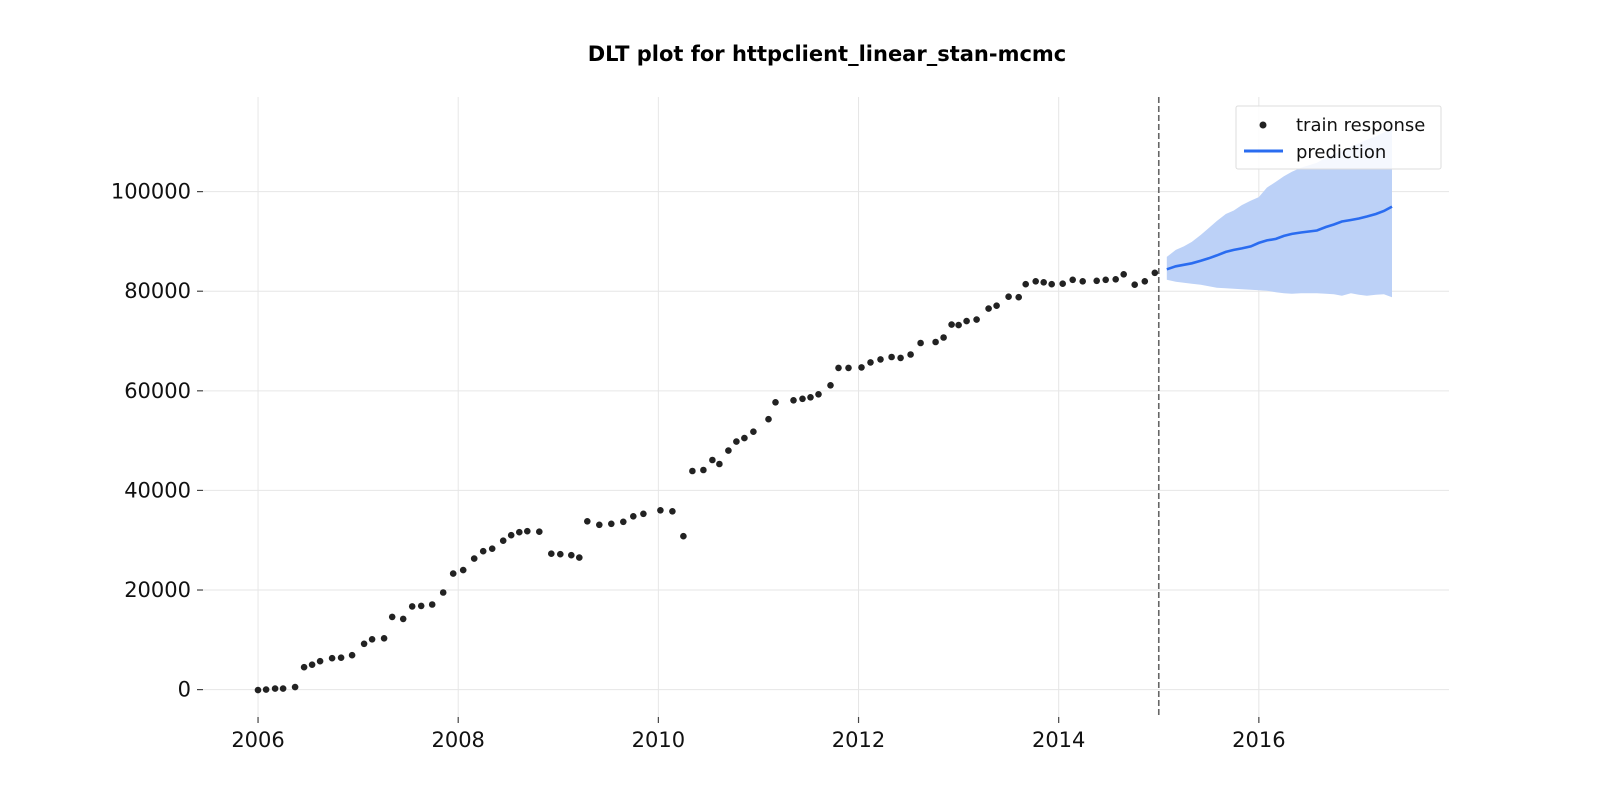 This screenshot has width=1600, height=800. Describe the element at coordinates (1338, 137) in the screenshot. I see `legend-frame` at that location.